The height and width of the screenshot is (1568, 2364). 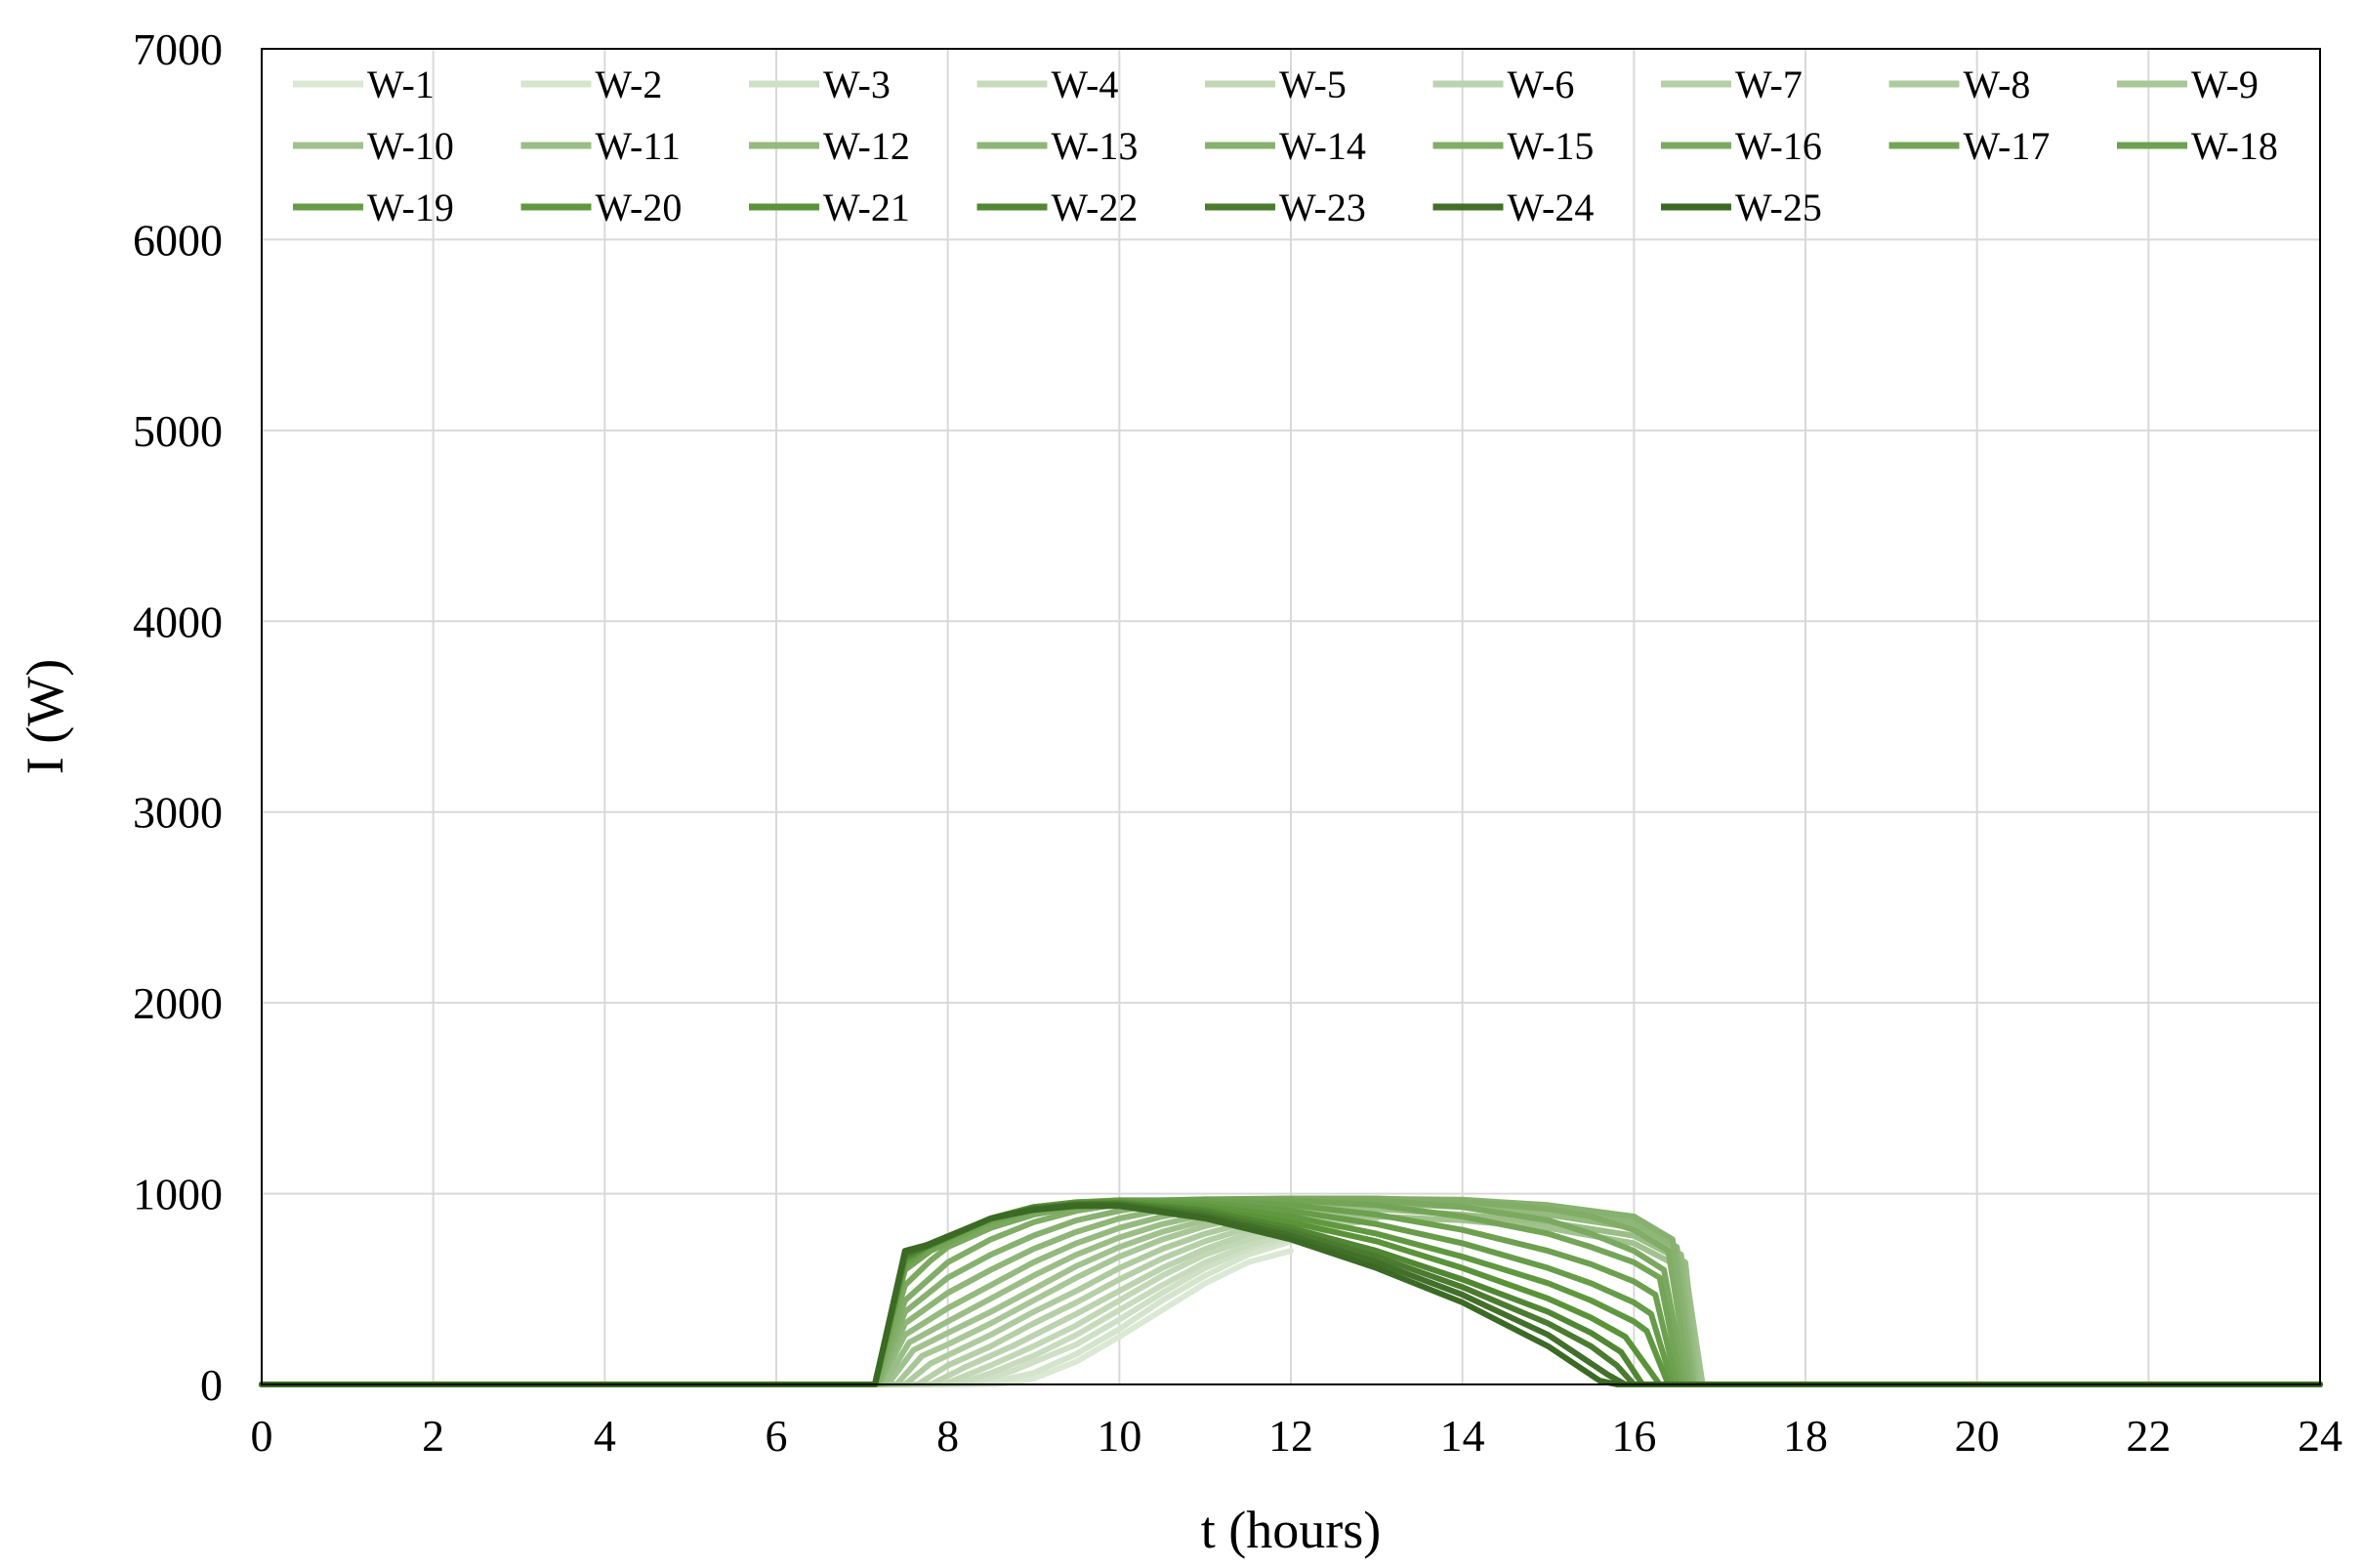 What do you see at coordinates (178, 717) in the screenshot?
I see `y-tick-labels: 0 1000 2000 3000 4000 5000 6000 7000` at bounding box center [178, 717].